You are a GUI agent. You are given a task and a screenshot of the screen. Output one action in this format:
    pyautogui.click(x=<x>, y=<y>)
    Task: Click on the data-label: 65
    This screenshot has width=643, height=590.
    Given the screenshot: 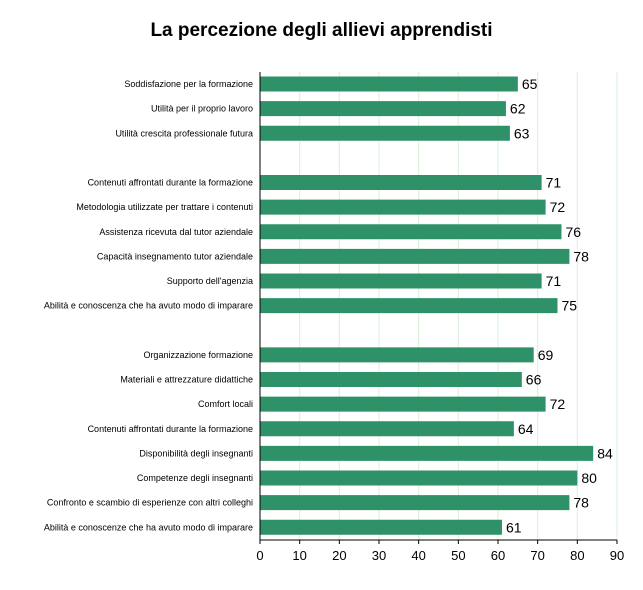 What is the action you would take?
    pyautogui.click(x=530, y=84)
    